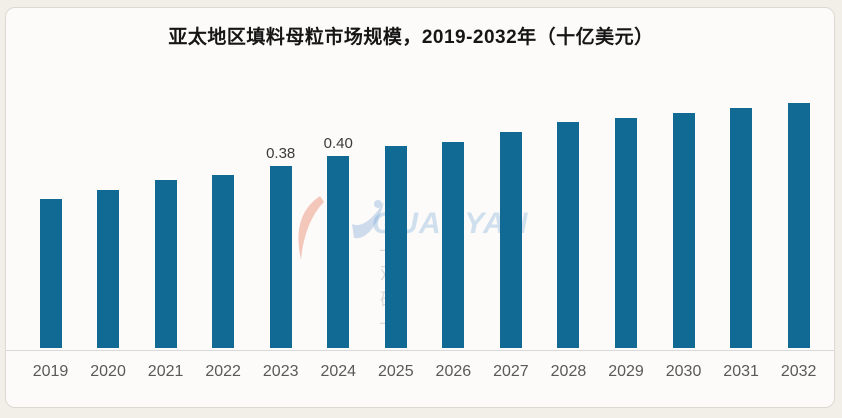  Describe the element at coordinates (420, 350) in the screenshot. I see `x-axis-line` at that location.